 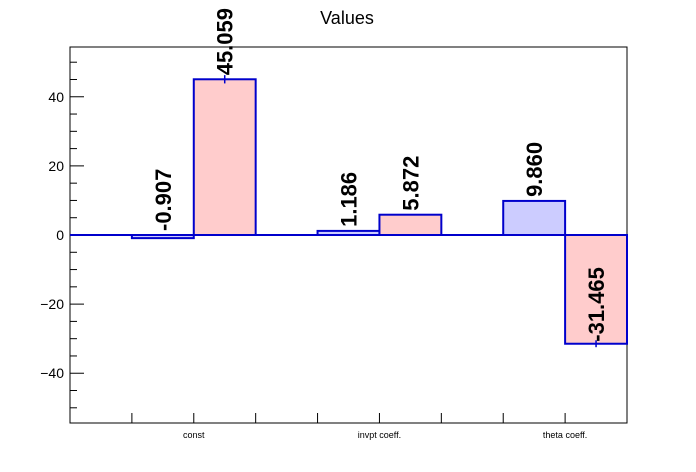 What do you see at coordinates (225, 41) in the screenshot?
I see `data-label: 45.059` at bounding box center [225, 41].